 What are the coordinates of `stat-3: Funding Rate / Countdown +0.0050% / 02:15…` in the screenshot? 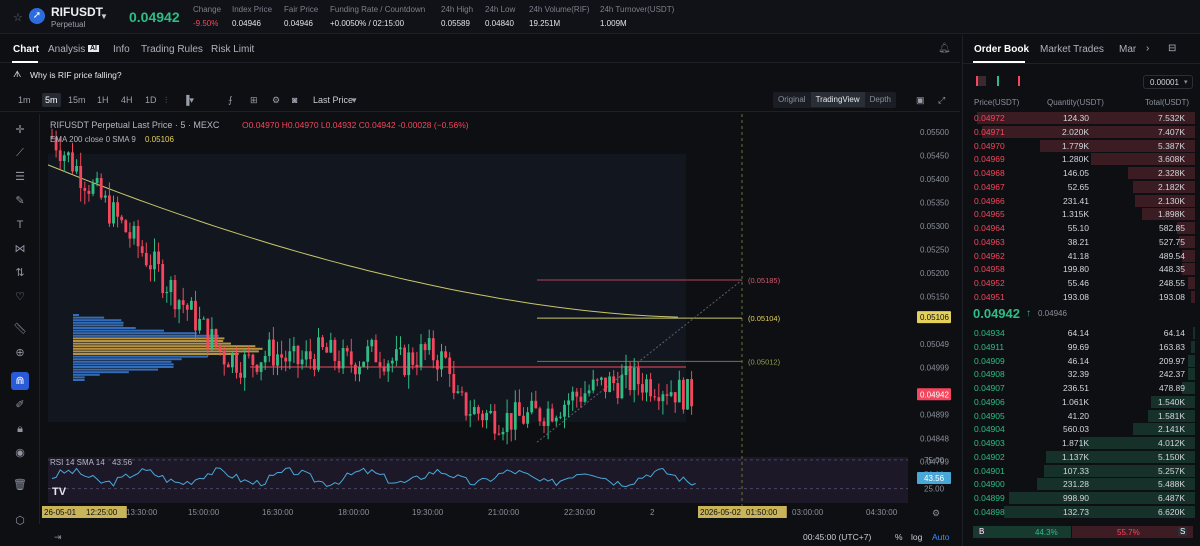 It's located at (377, 16).